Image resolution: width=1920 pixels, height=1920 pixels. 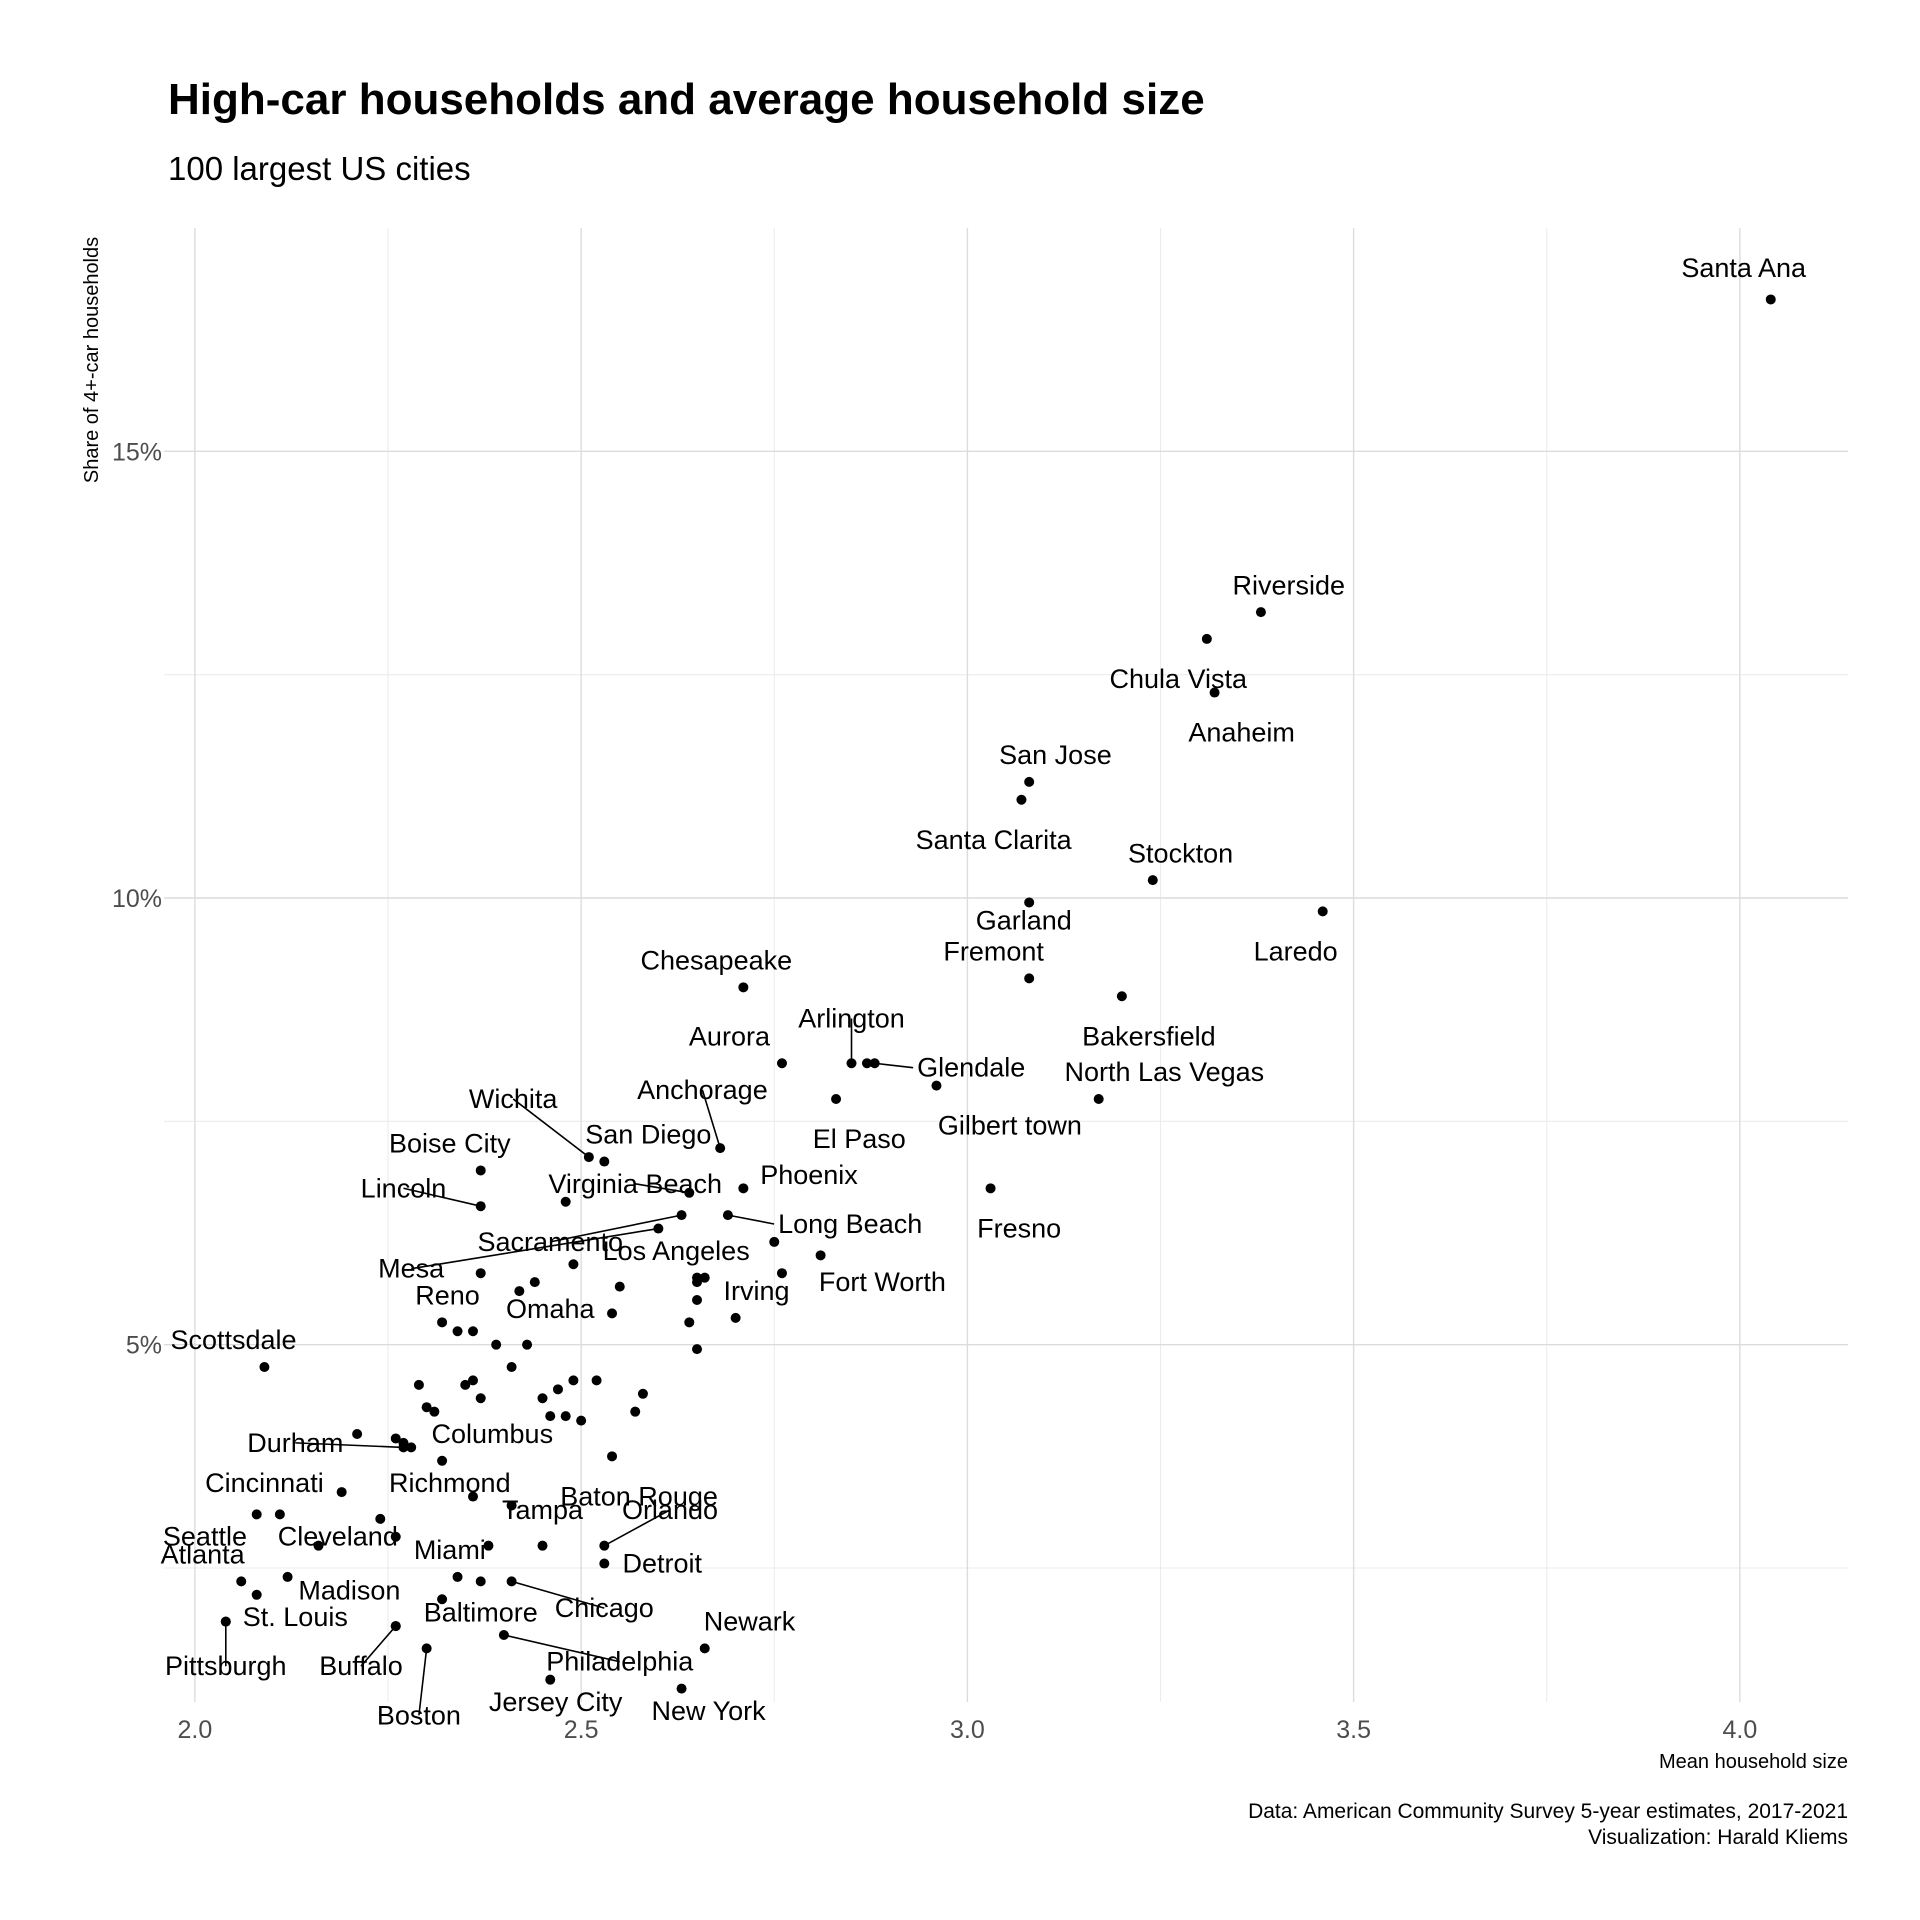 I want to click on point-label: Philadelphia, so click(x=620, y=1662).